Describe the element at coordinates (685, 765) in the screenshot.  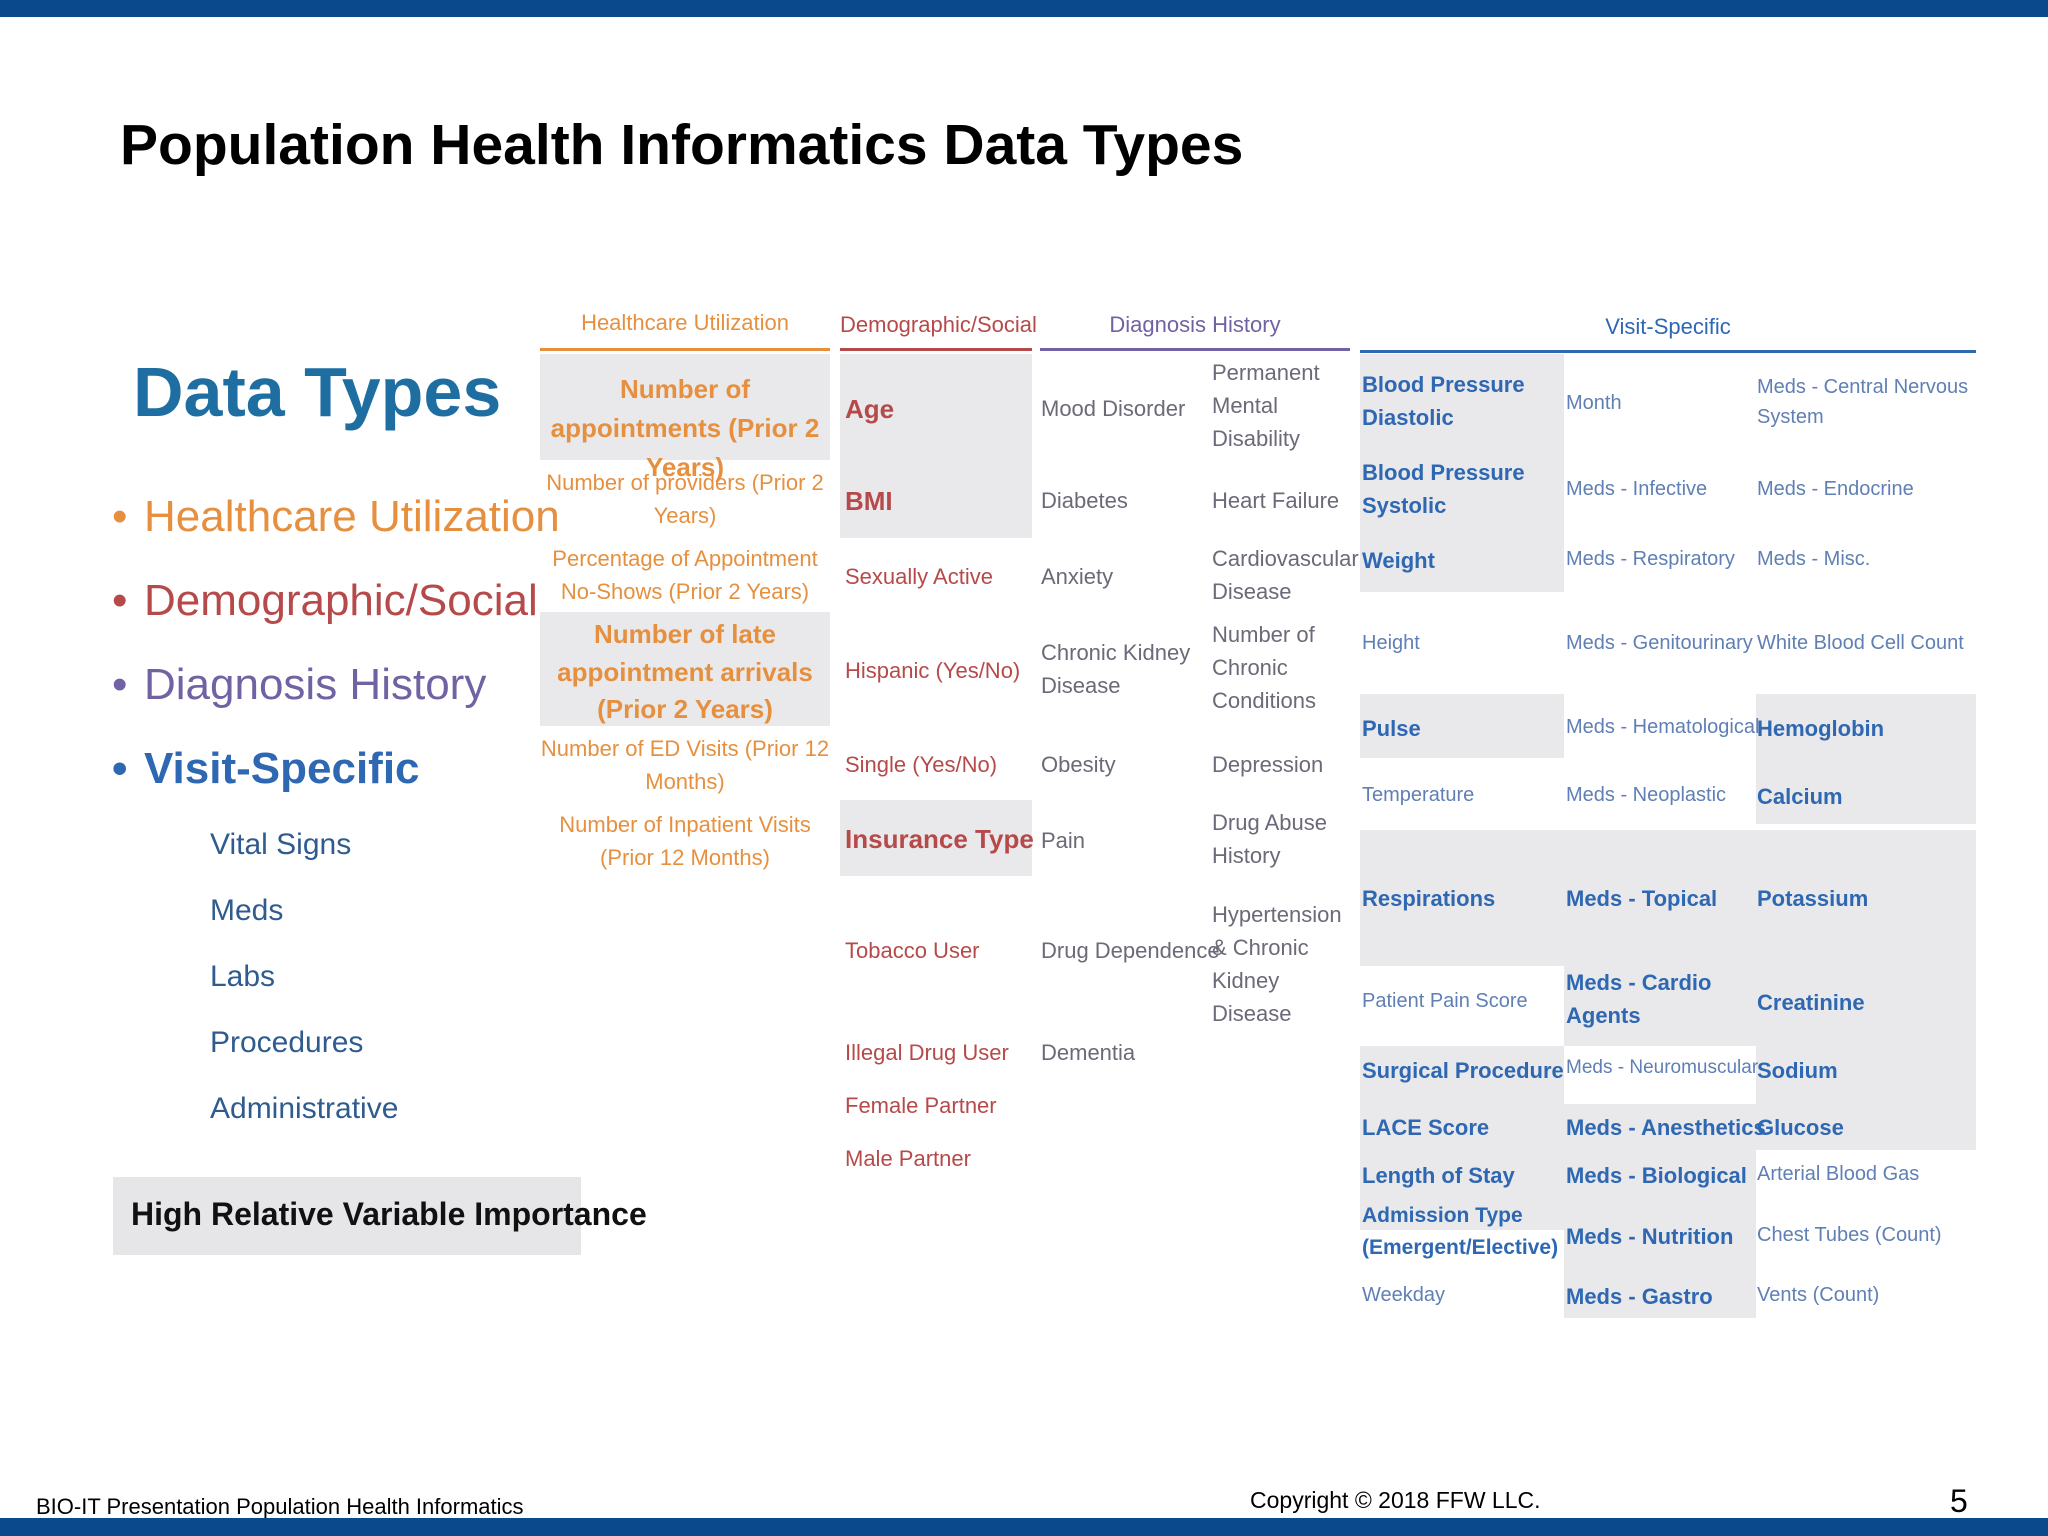
I see `healthcare-cell: Number of ED Visits (Prior 12 Months)` at that location.